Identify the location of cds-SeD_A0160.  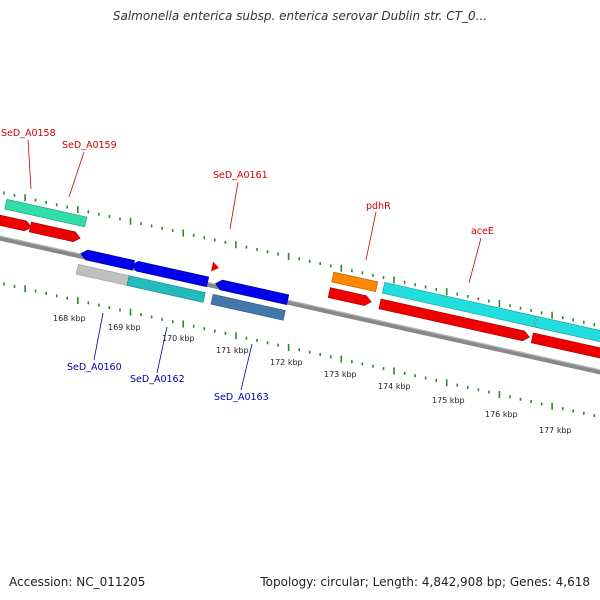
(107, 260).